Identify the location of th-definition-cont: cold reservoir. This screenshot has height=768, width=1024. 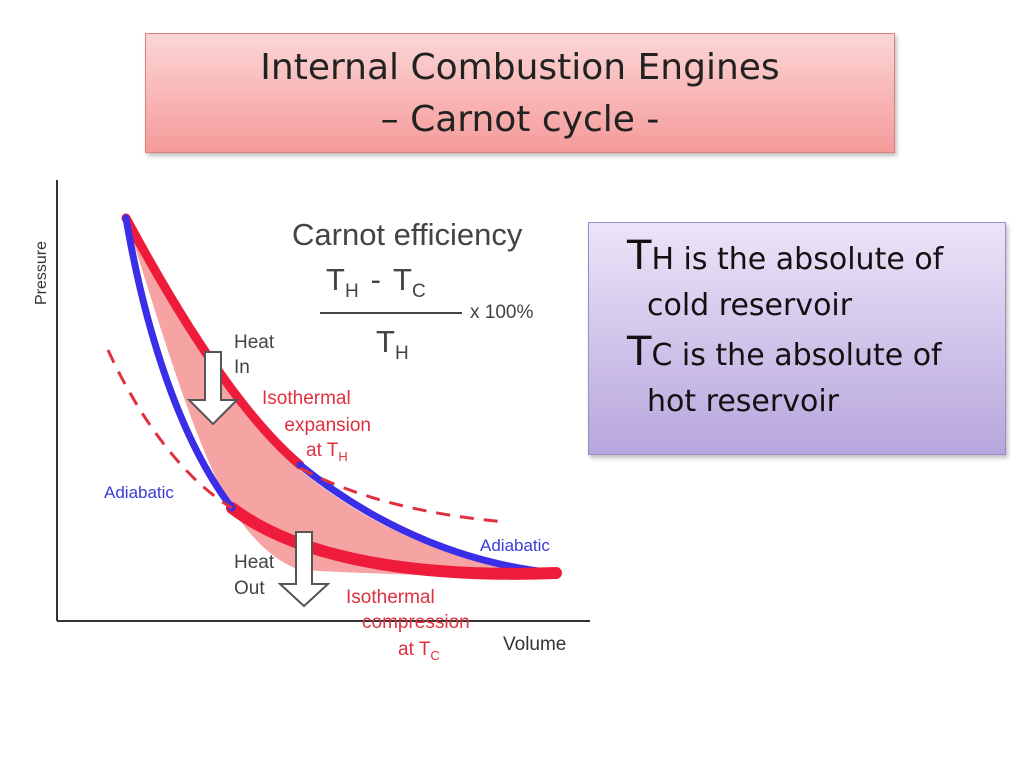
(750, 305).